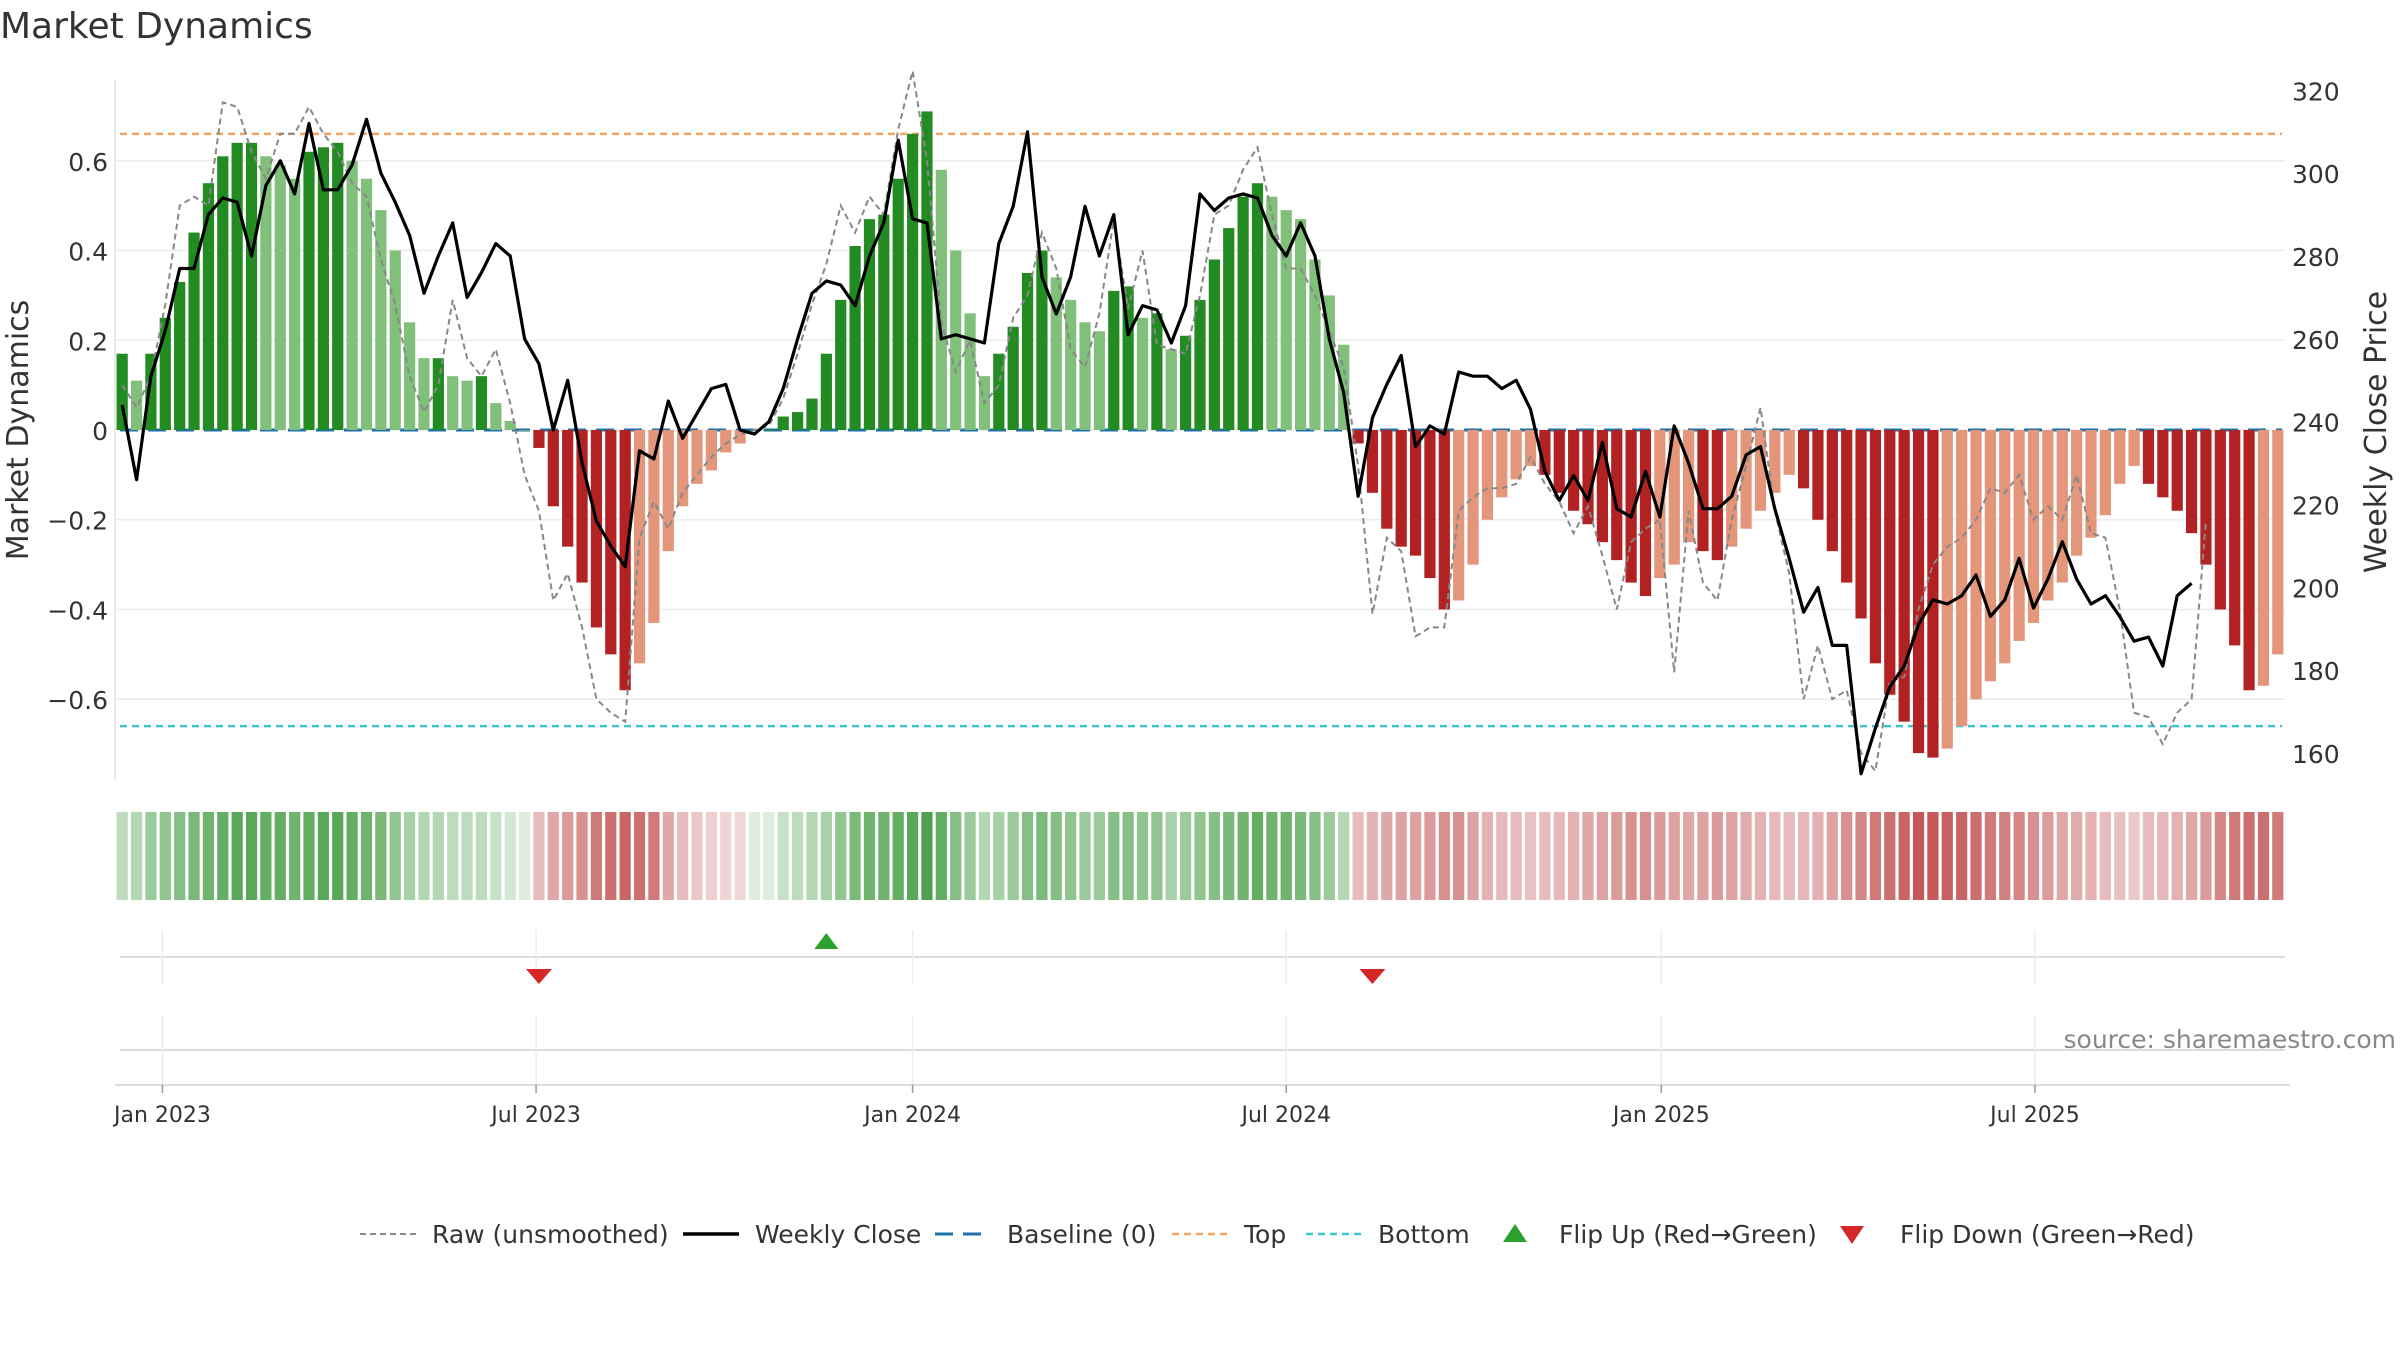 The image size is (2400, 1354). What do you see at coordinates (2316, 257) in the screenshot?
I see `y2-tick-label: 280` at bounding box center [2316, 257].